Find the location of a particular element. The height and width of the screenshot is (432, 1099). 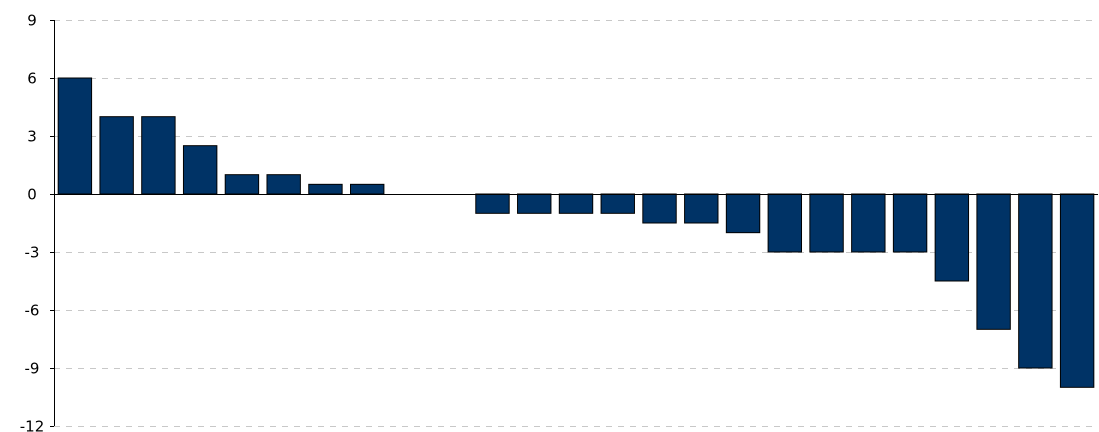

y-tick-label: -6 is located at coordinates (32, 311).